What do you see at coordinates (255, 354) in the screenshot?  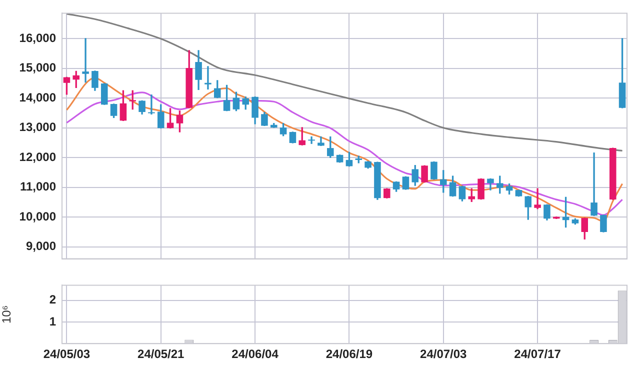 I see `x-tick-label: 24/06/04` at bounding box center [255, 354].